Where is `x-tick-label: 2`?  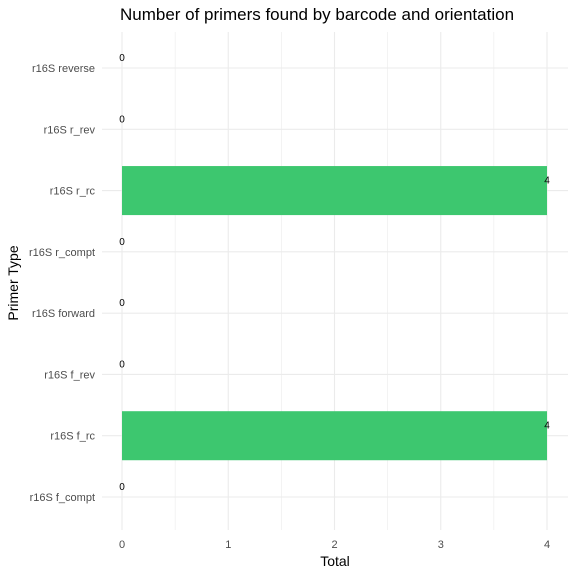 x-tick-label: 2 is located at coordinates (334, 545).